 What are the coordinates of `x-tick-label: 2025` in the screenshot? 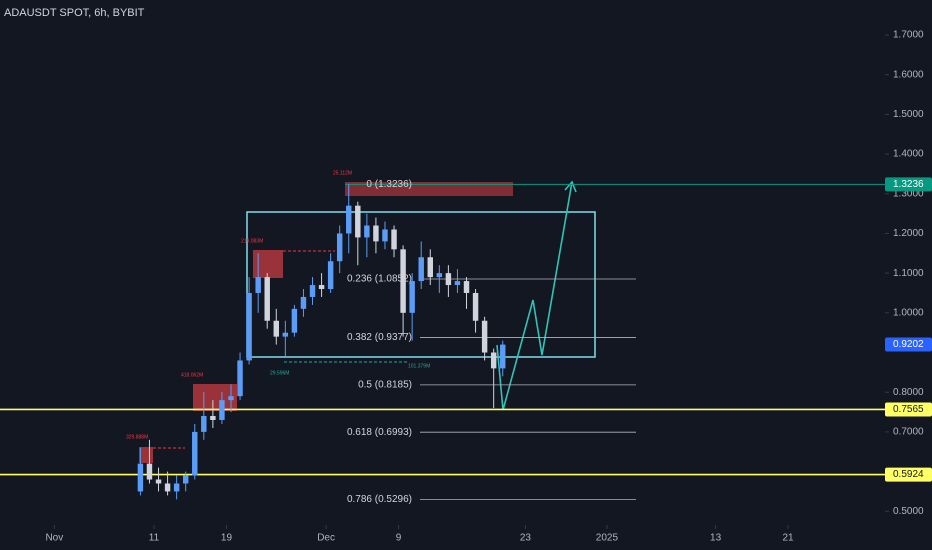 It's located at (607, 538).